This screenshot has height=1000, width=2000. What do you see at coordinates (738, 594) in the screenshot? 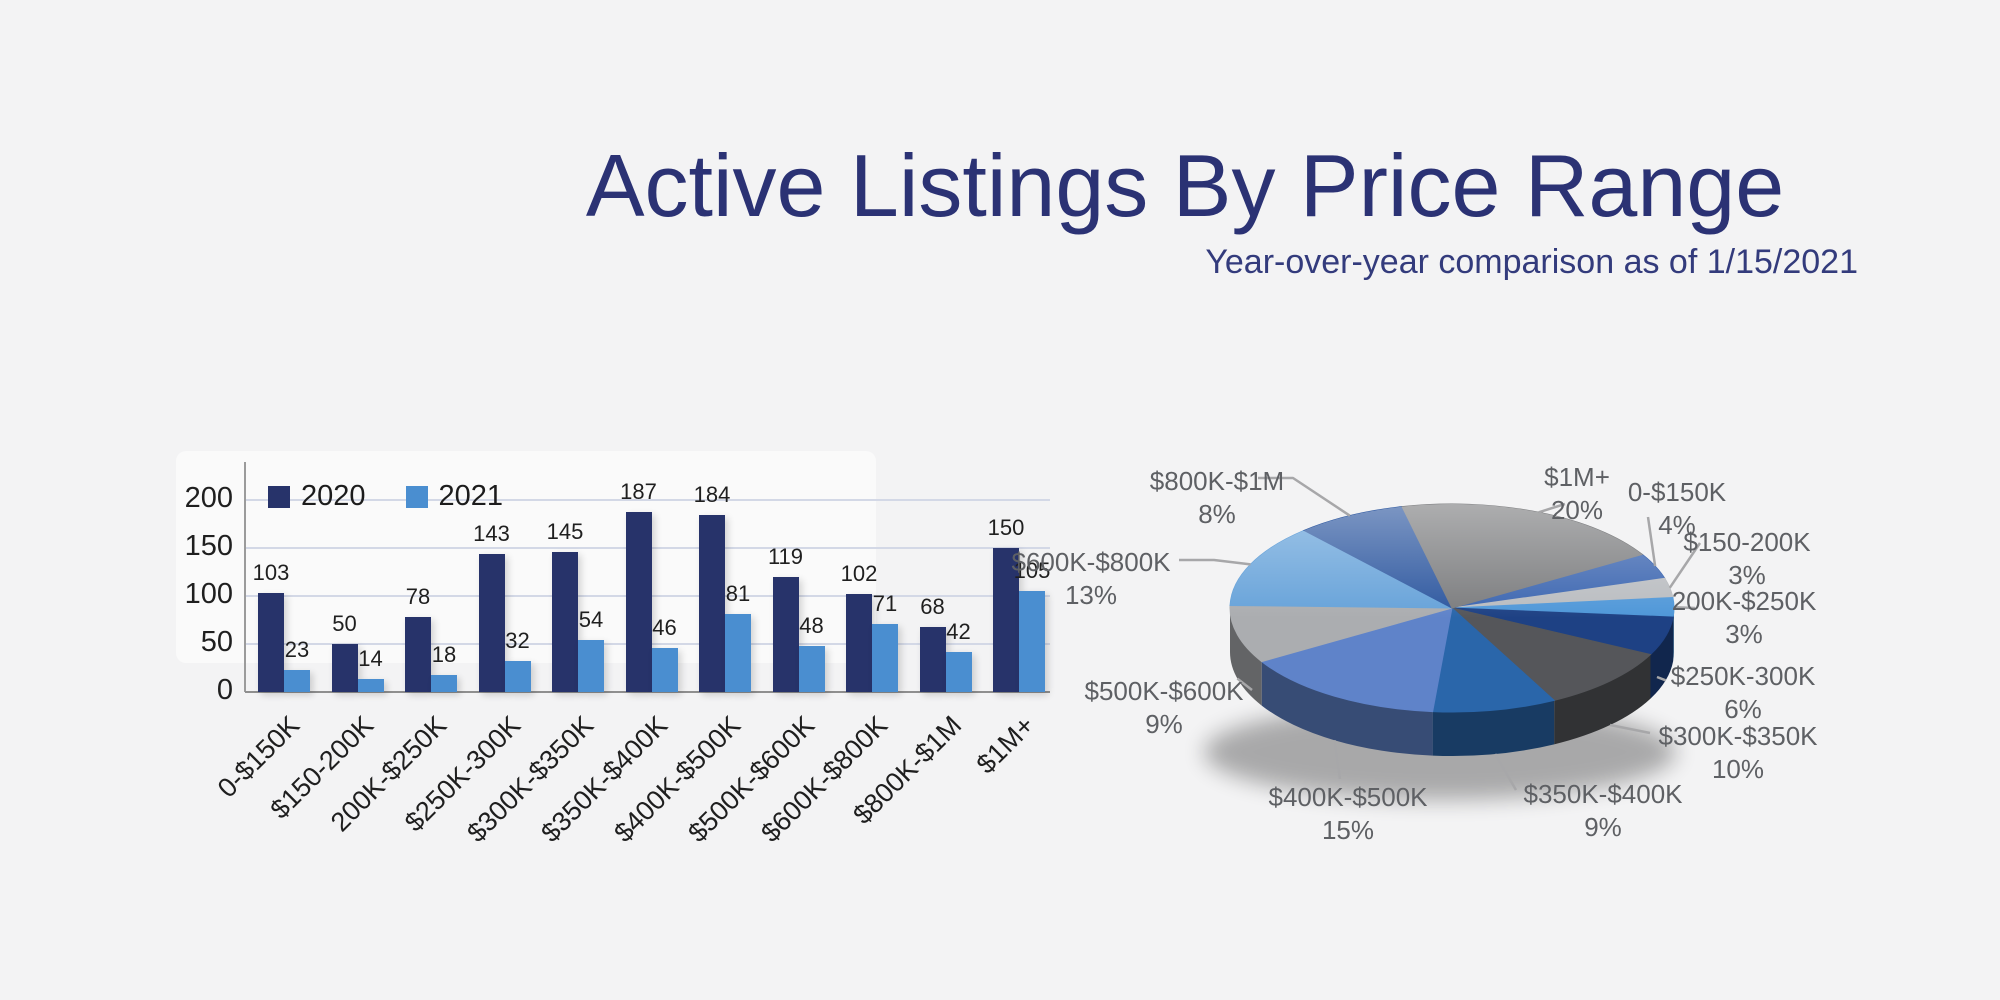
I see `bar-value-label: 81` at bounding box center [738, 594].